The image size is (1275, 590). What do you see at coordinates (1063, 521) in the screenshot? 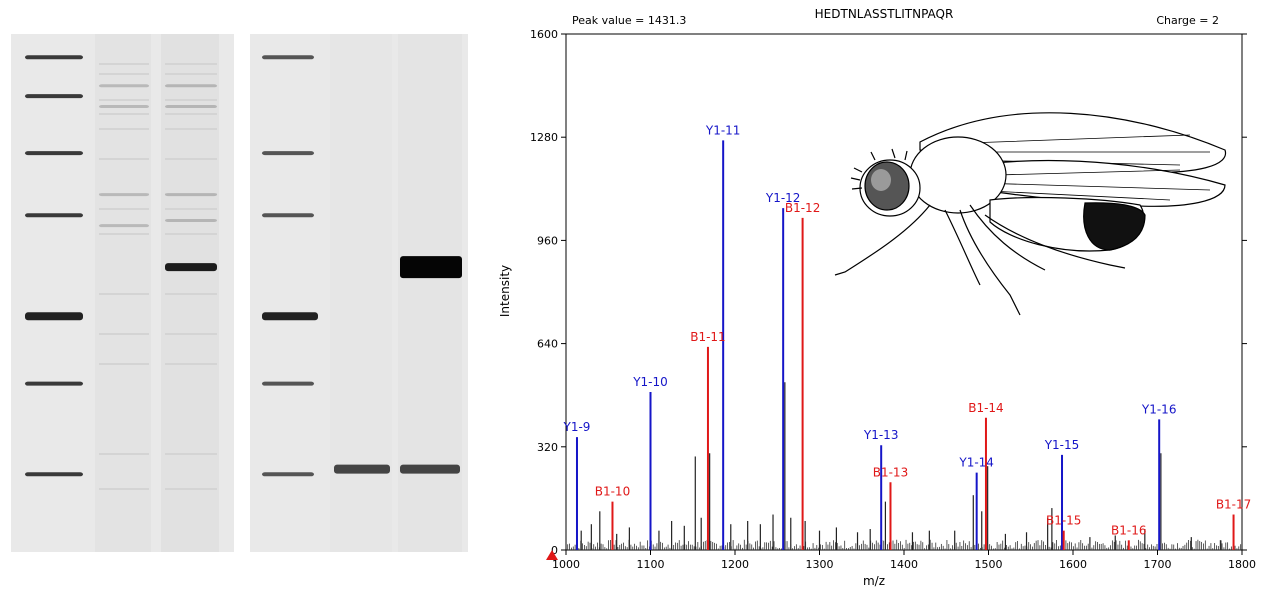
I see `ion-label: B1-15` at bounding box center [1063, 521].